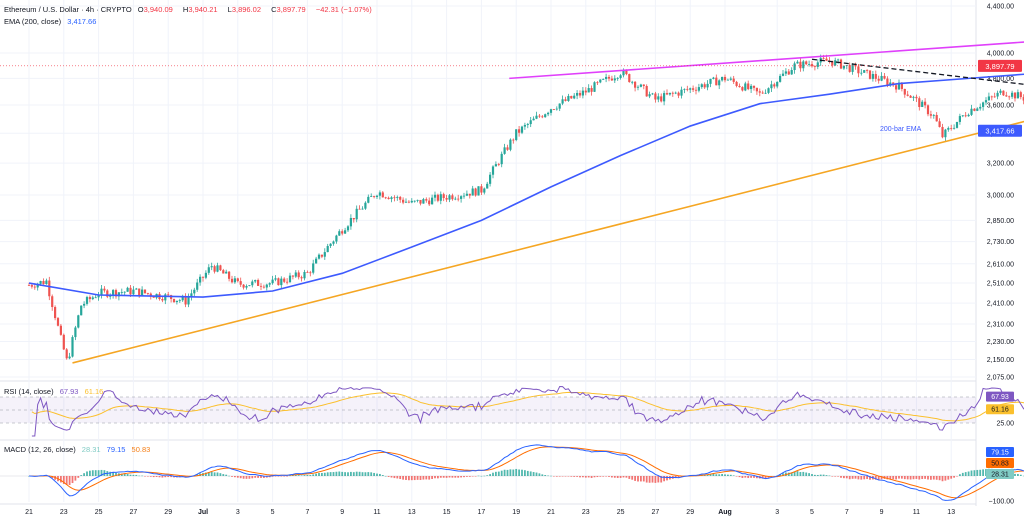 This screenshot has width=1024, height=522. I want to click on ema-label: EMA (200, close), so click(33, 21).